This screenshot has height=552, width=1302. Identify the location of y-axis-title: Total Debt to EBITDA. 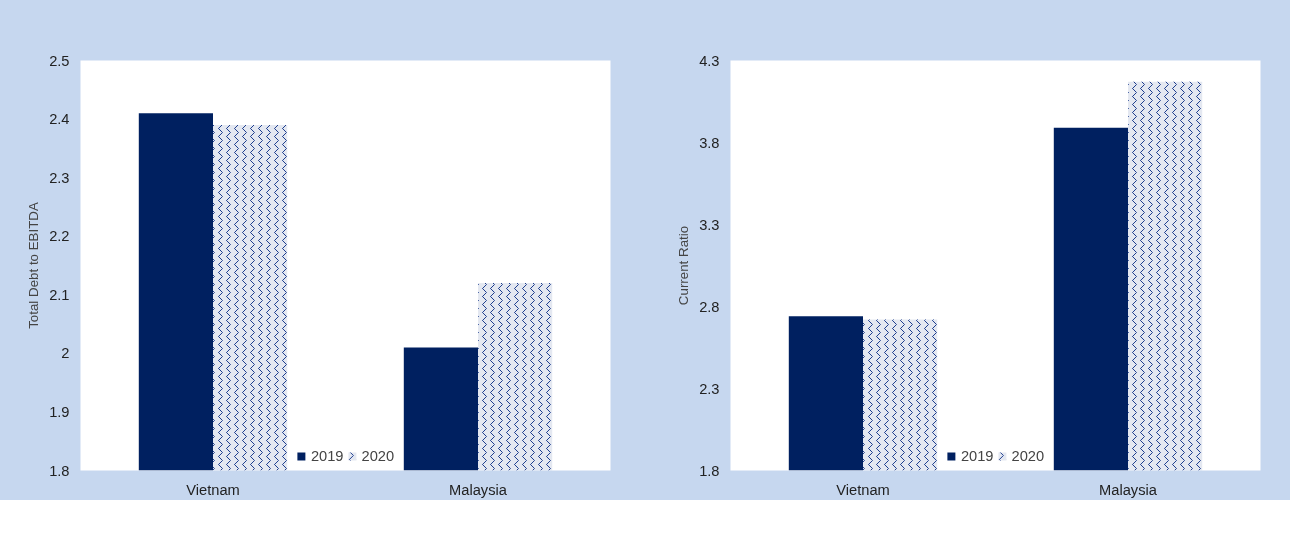
(34, 265).